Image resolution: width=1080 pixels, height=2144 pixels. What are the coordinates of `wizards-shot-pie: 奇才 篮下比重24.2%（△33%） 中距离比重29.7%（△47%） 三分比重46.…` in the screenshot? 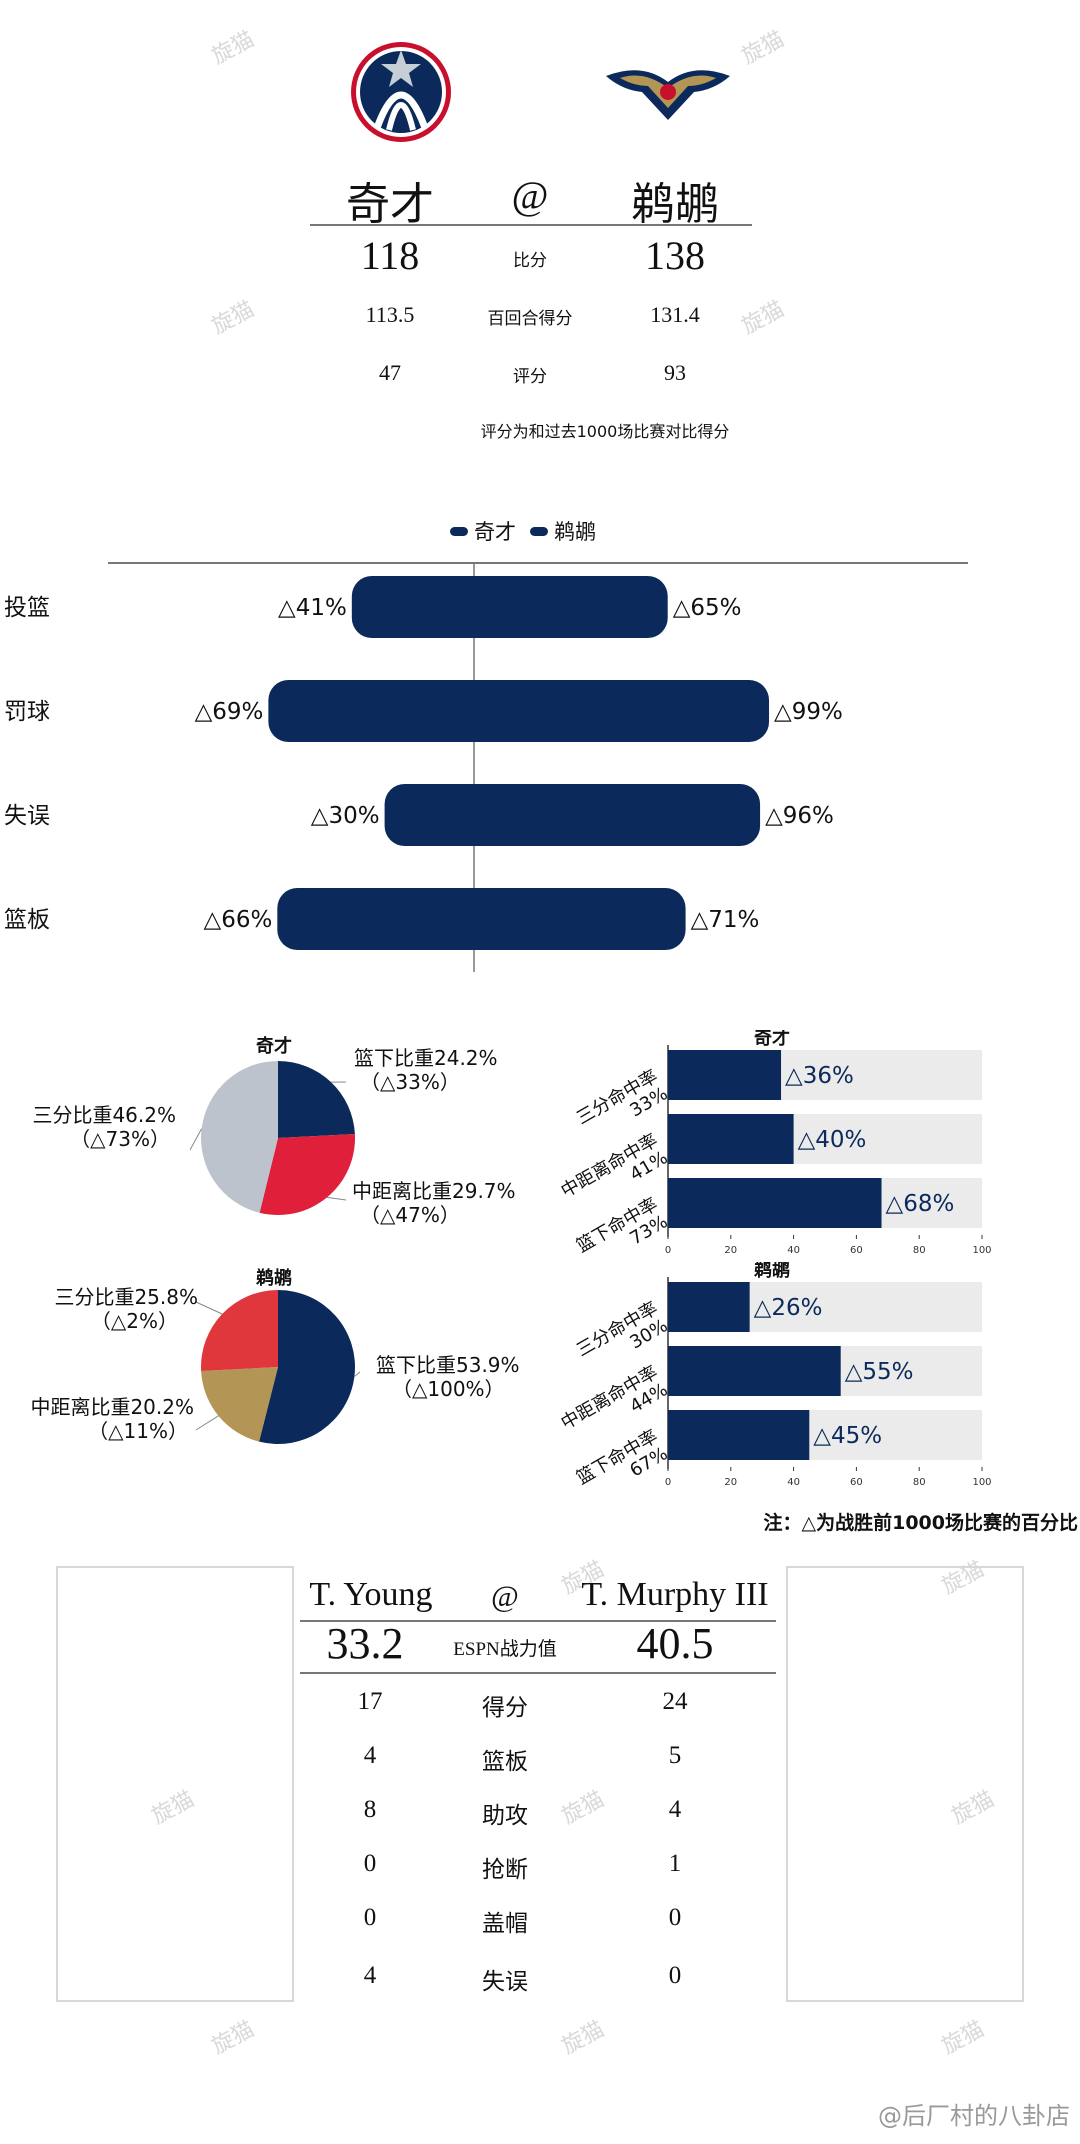 It's located at (274, 1131).